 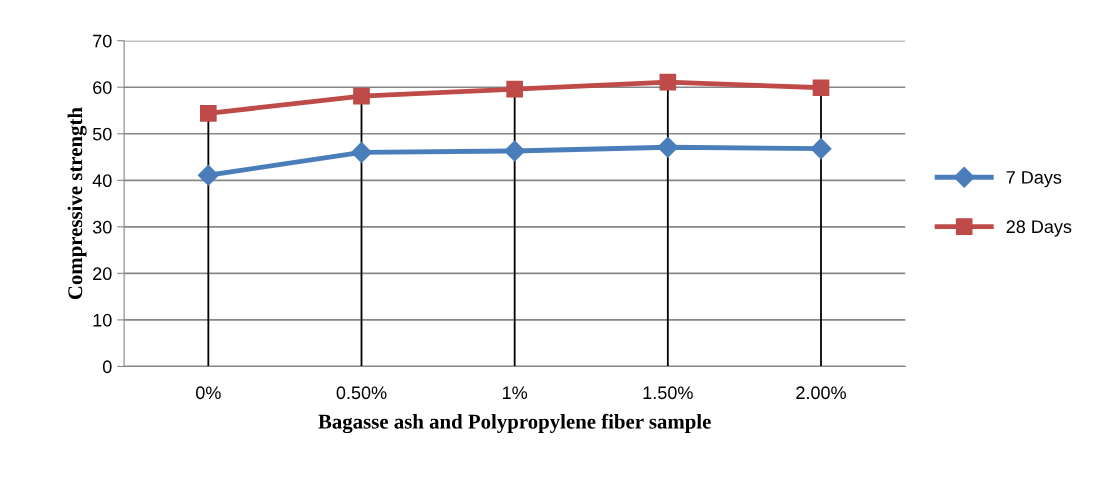 What do you see at coordinates (102, 134) in the screenshot?
I see `y-tick-label: 50` at bounding box center [102, 134].